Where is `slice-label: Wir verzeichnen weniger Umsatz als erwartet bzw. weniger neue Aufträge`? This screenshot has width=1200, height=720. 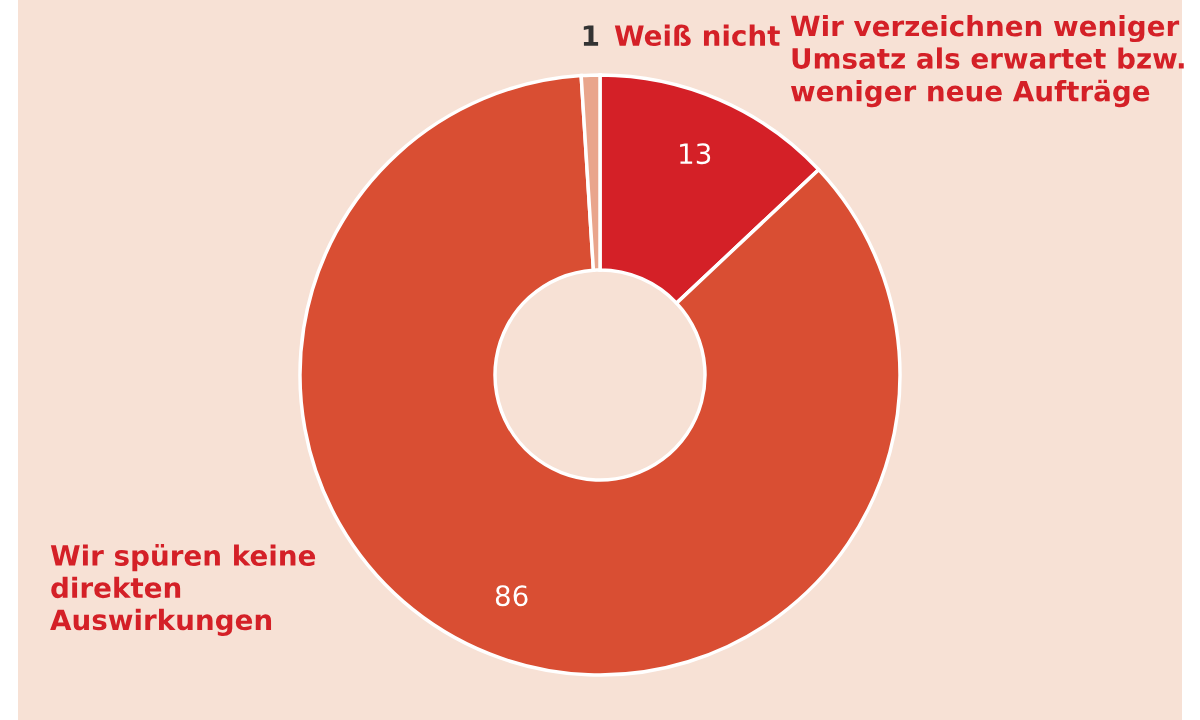 slice-label: Wir verzeichnen weniger Umsatz als erwartet bzw. weniger neue Aufträge is located at coordinates (987, 61).